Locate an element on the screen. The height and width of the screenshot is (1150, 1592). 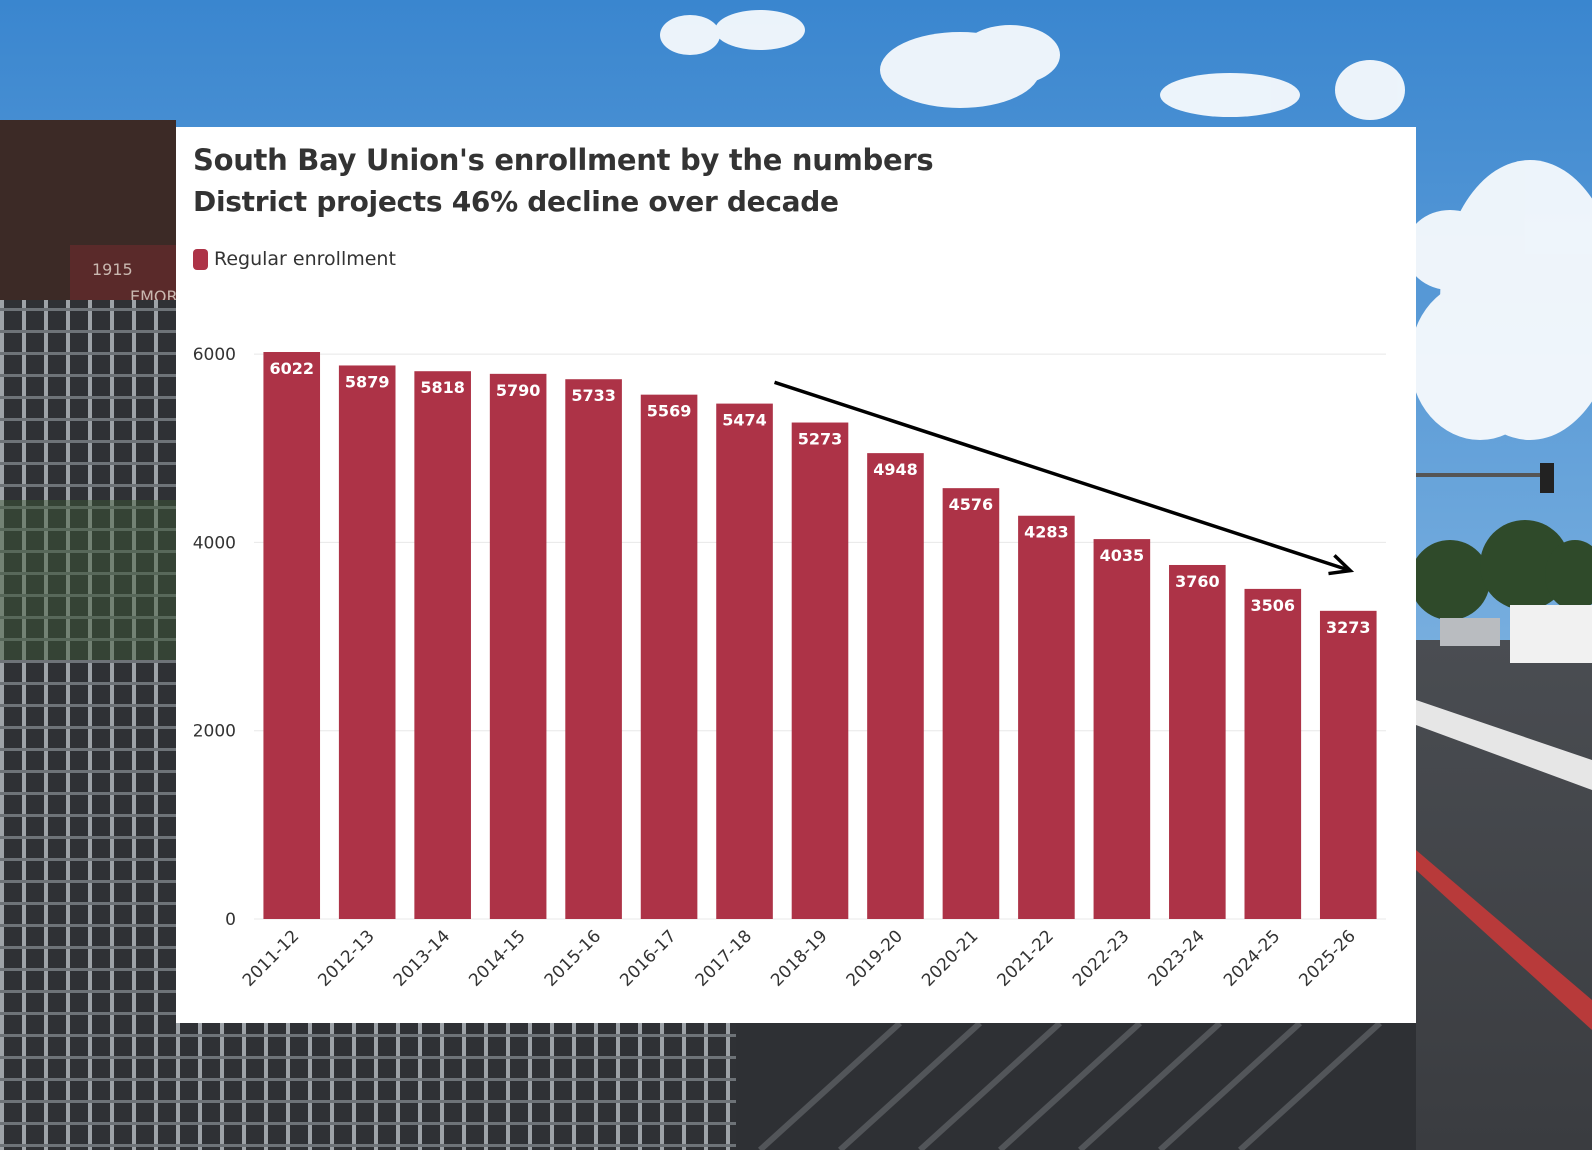
y-tick-label: 0 is located at coordinates (230, 920).